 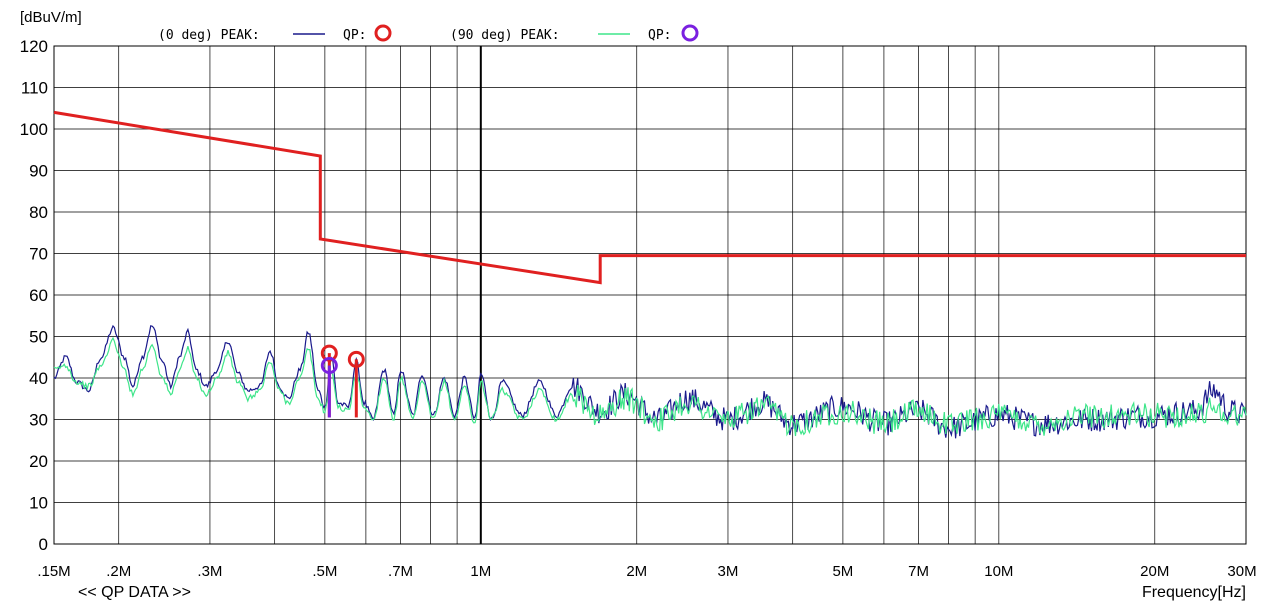 What do you see at coordinates (38, 420) in the screenshot?
I see `y-tick-label-30: 30` at bounding box center [38, 420].